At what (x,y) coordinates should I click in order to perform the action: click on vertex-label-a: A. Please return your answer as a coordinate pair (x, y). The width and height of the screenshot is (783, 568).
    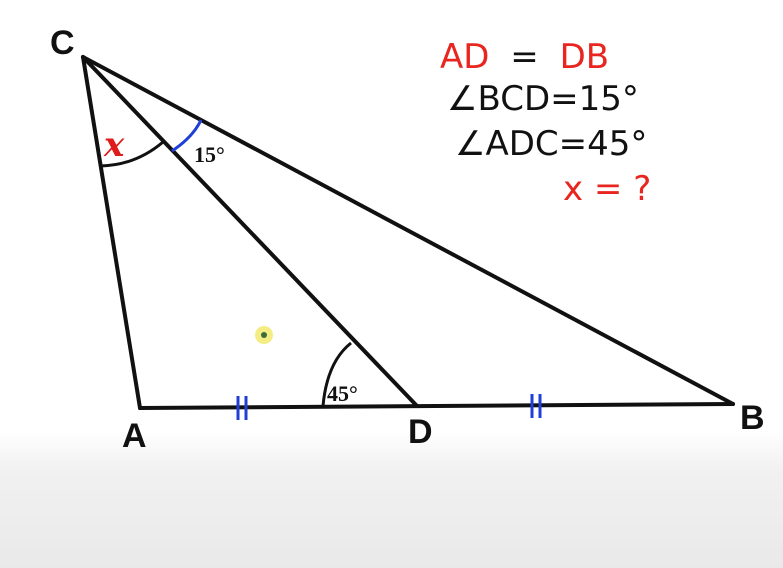
    Looking at the image, I should click on (134, 436).